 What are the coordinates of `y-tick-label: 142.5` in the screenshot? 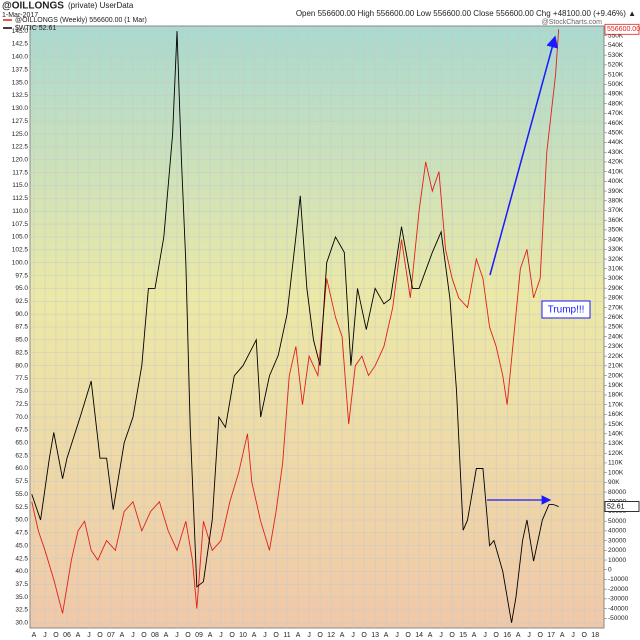 It's located at (20, 44).